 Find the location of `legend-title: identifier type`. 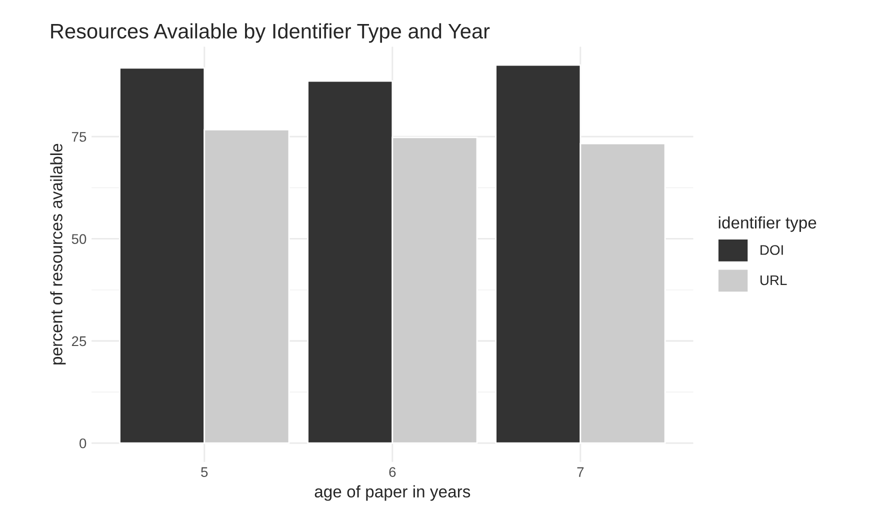

legend-title: identifier type is located at coordinates (767, 224).